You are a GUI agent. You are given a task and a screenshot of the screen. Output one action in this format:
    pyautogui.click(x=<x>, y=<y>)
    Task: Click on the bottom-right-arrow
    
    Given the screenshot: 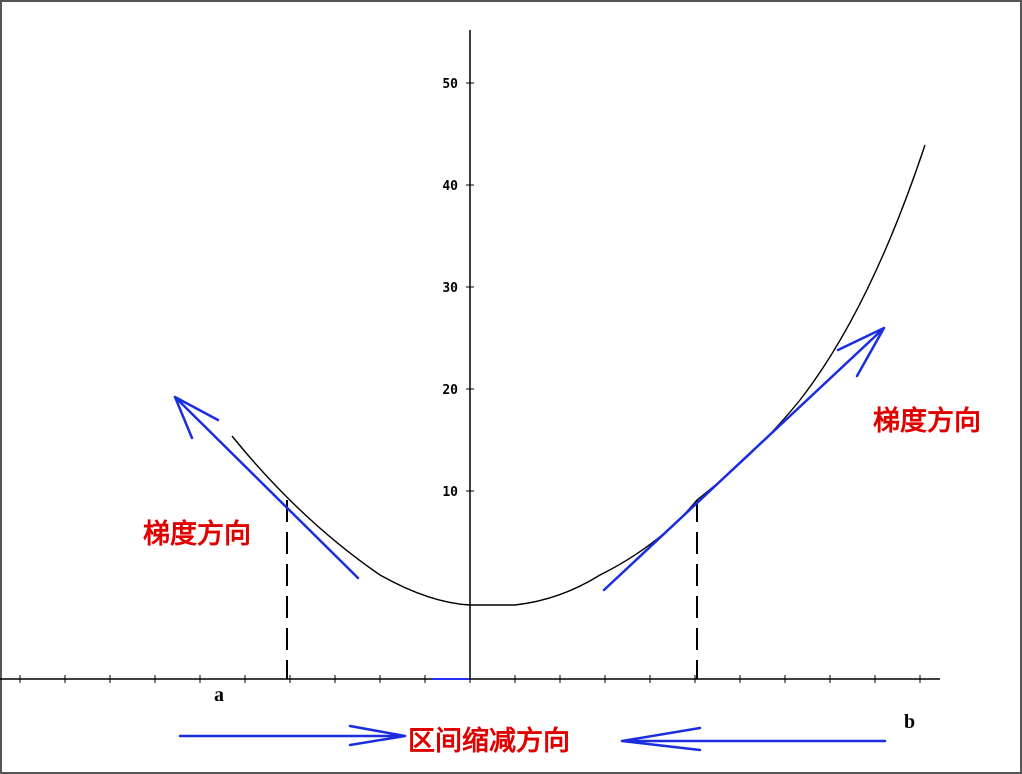 What is the action you would take?
    pyautogui.click(x=292, y=735)
    